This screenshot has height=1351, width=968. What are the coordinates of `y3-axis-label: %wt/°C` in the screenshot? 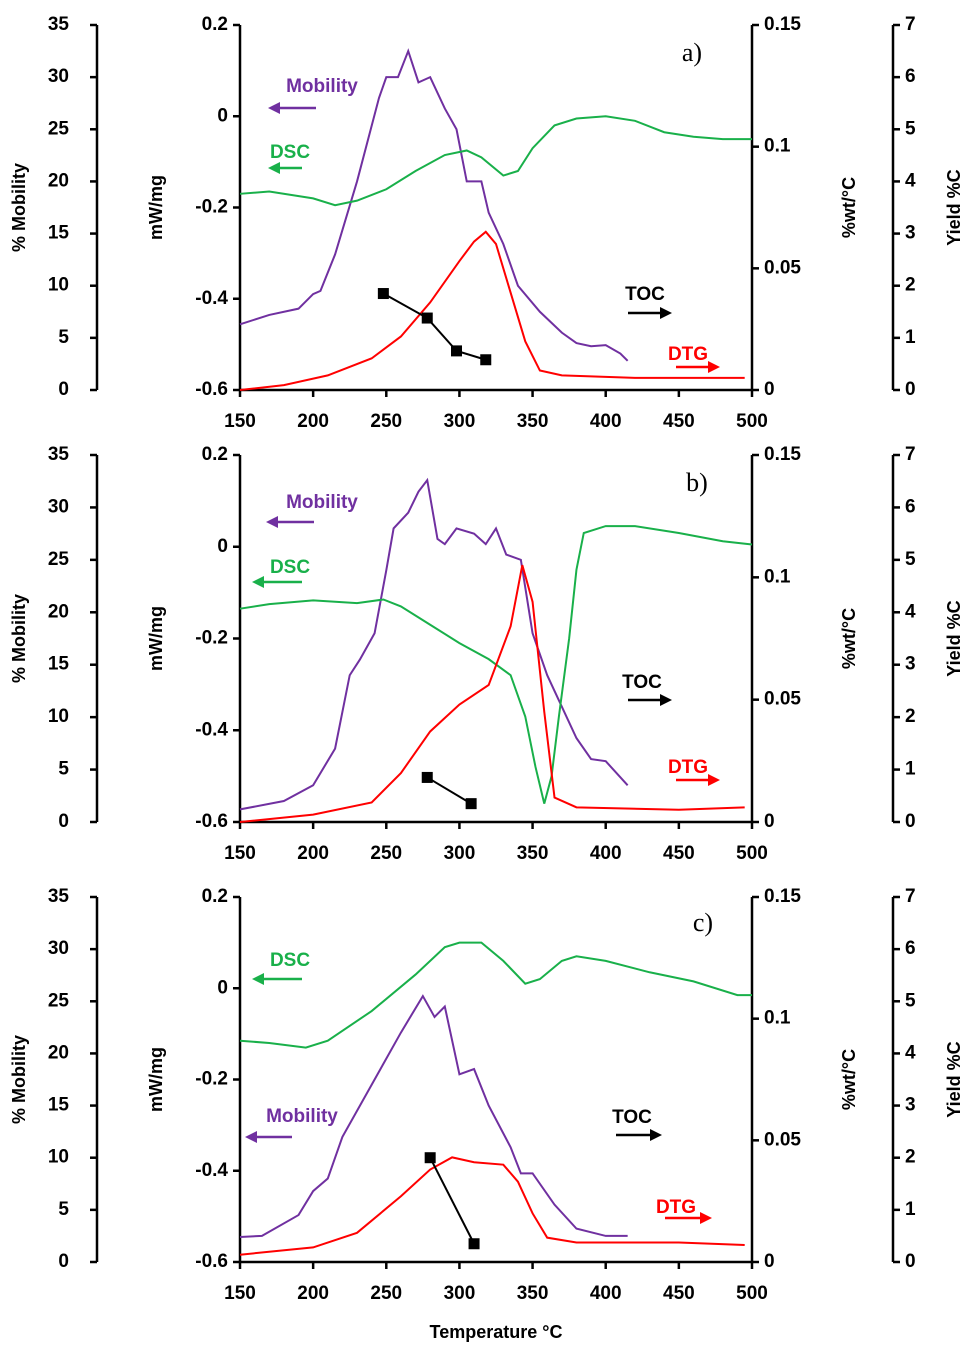 It's located at (849, 638).